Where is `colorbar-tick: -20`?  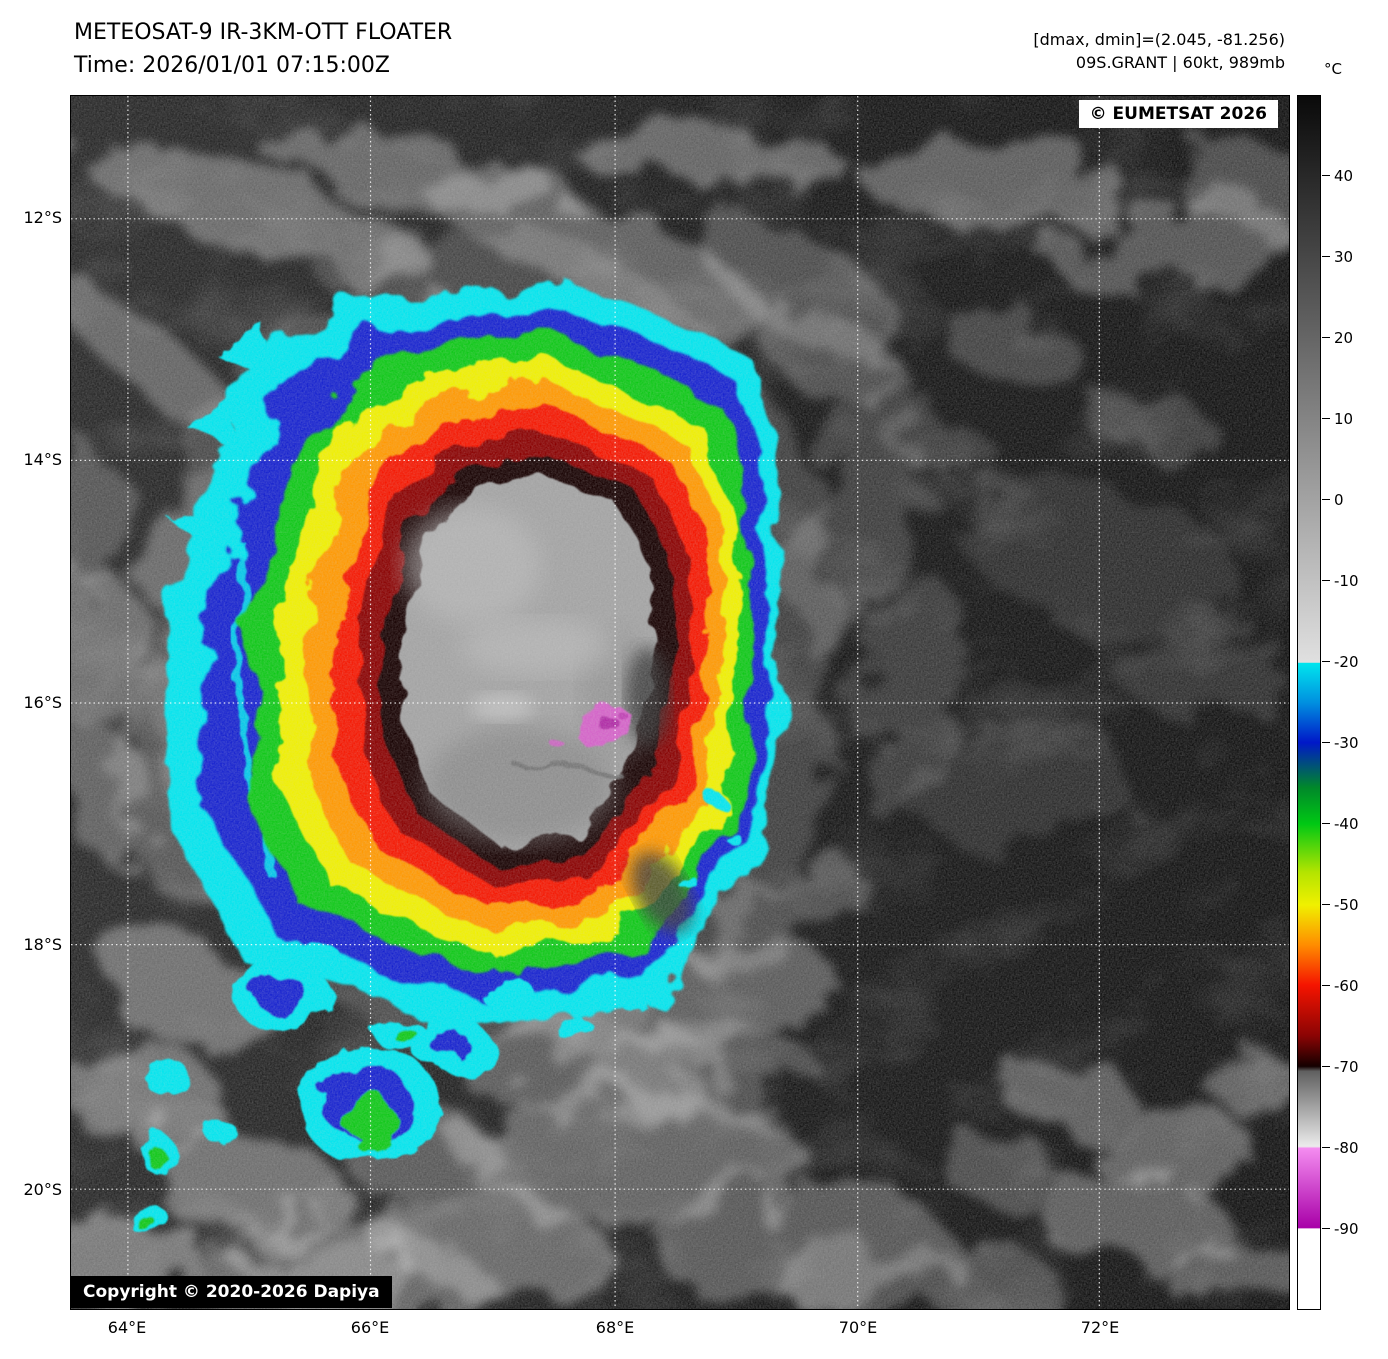 colorbar-tick: -20 is located at coordinates (1340, 662).